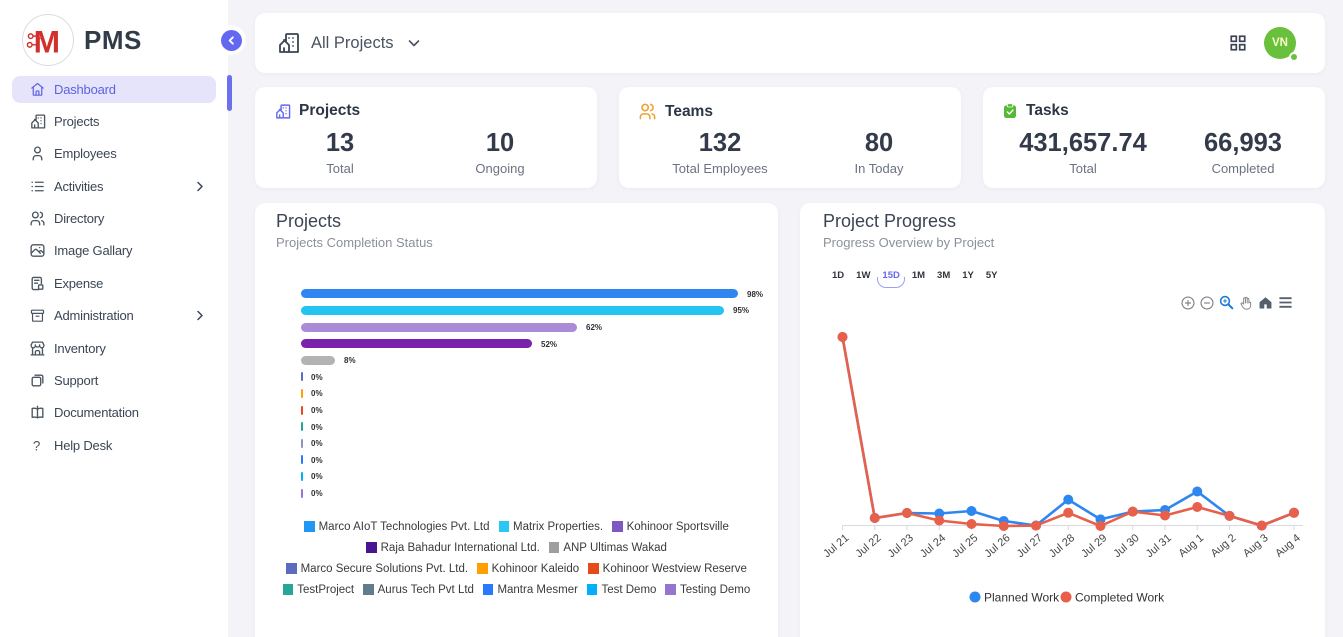  What do you see at coordinates (1288, 546) in the screenshot?
I see `svg-text: Aug 4` at bounding box center [1288, 546].